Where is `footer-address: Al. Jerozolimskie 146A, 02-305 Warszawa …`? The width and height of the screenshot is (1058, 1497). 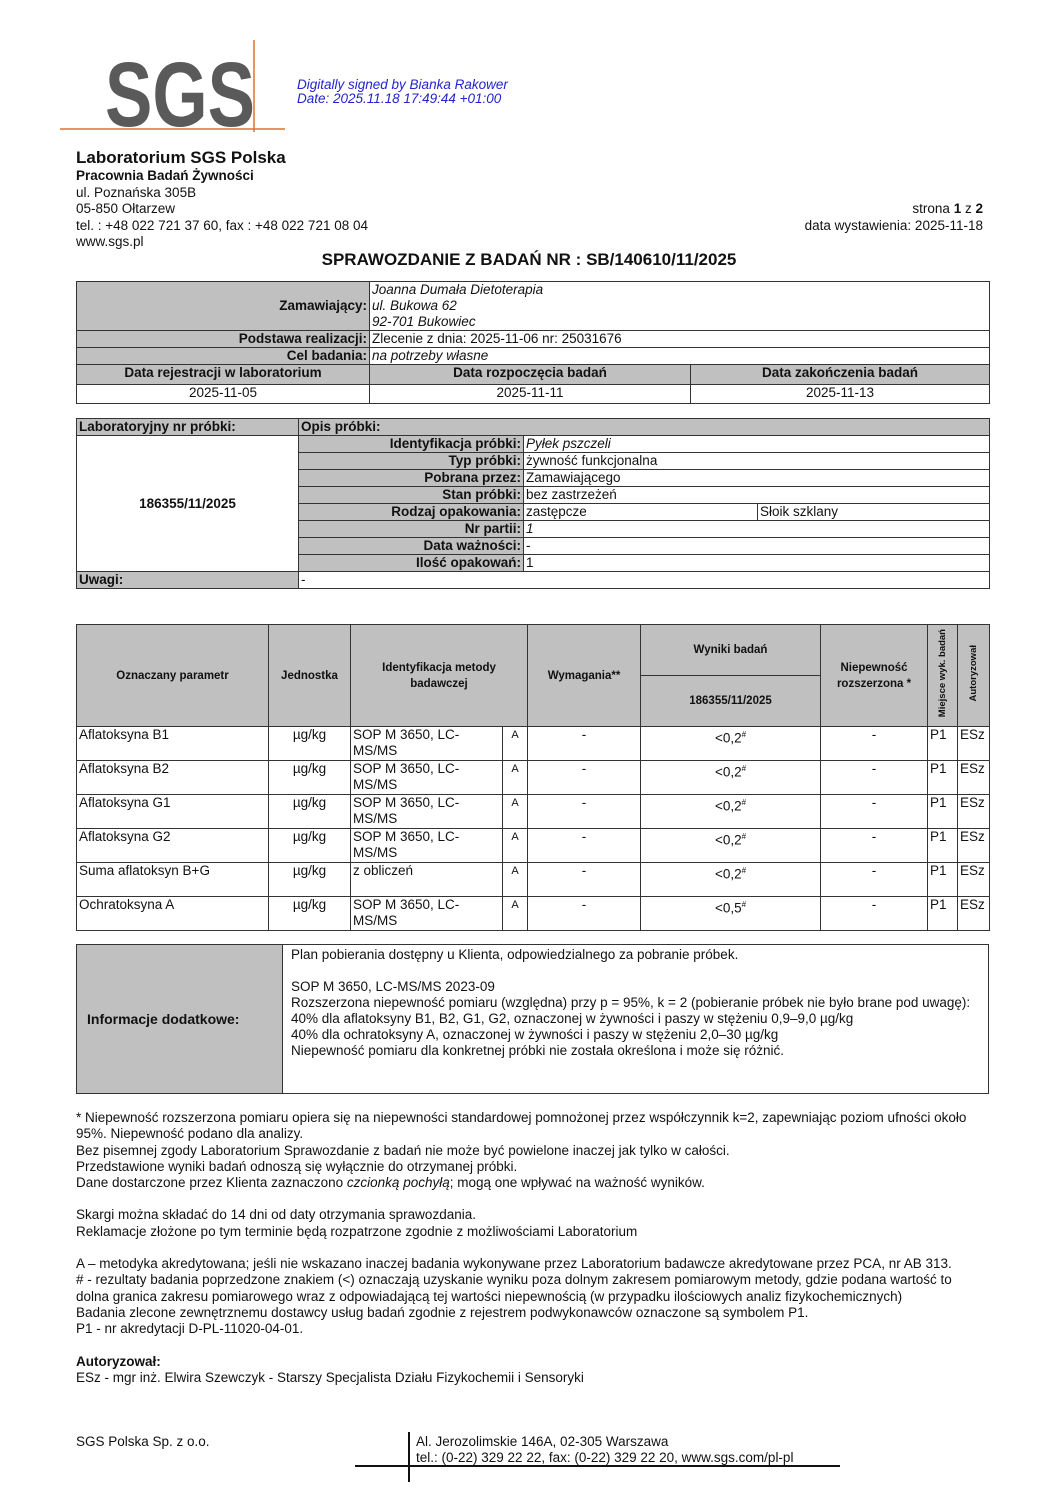 footer-address: Al. Jerozolimskie 146A, 02-305 Warszawa … is located at coordinates (604, 1449).